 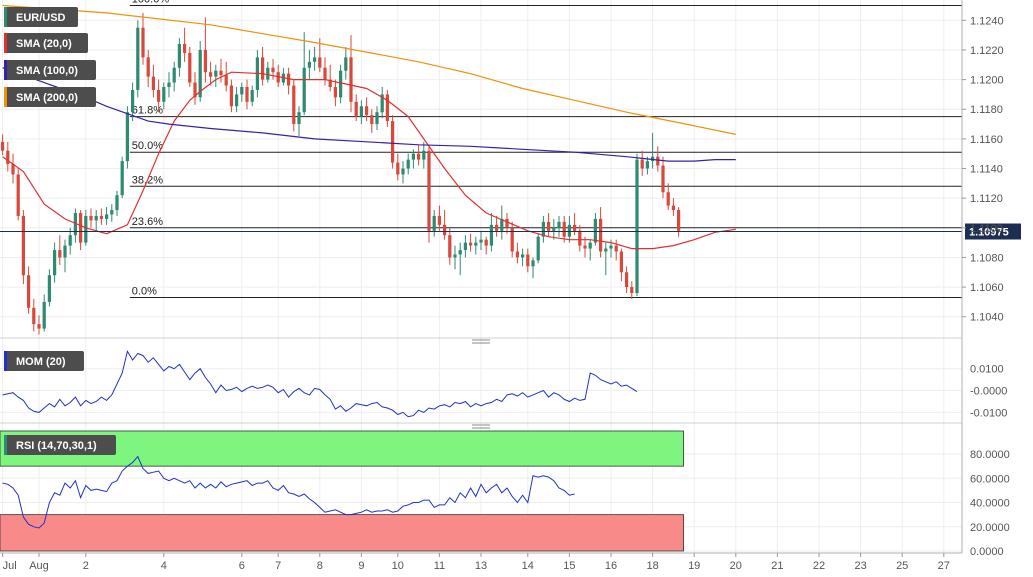 I want to click on rsi-label: RSI (14,70,30,1), so click(x=56, y=446).